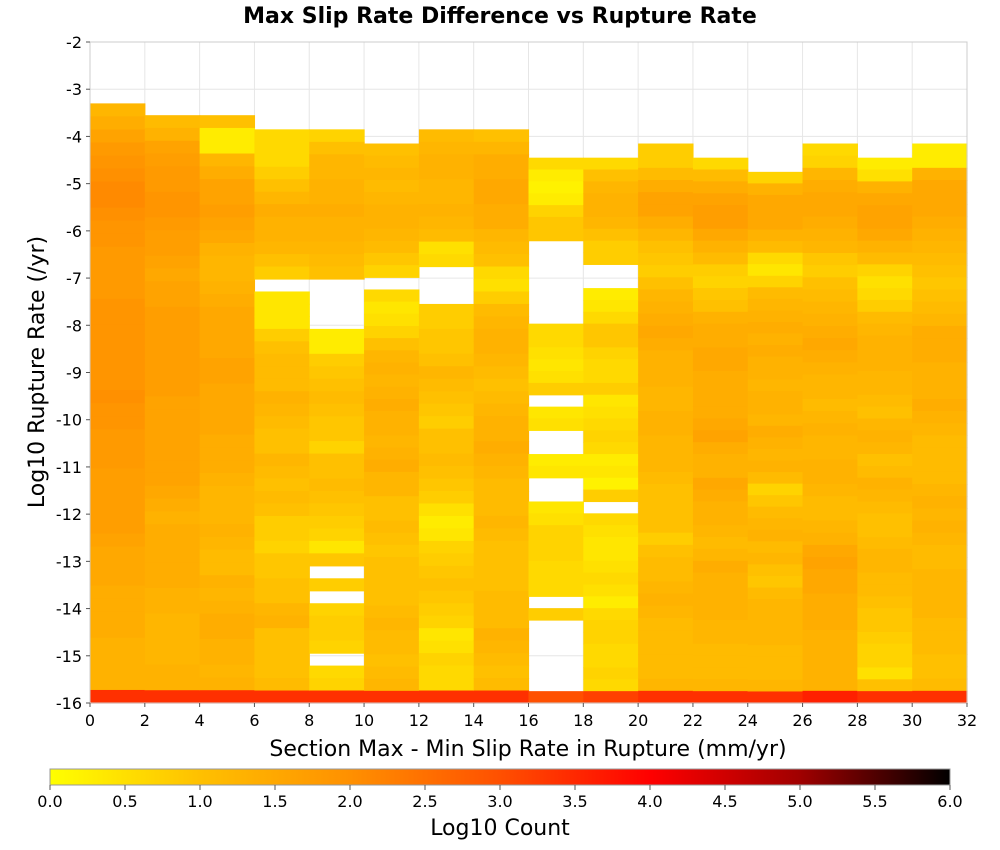 This screenshot has width=1000, height=850. Describe the element at coordinates (419, 720) in the screenshot. I see `x-tick-label: 12` at that location.